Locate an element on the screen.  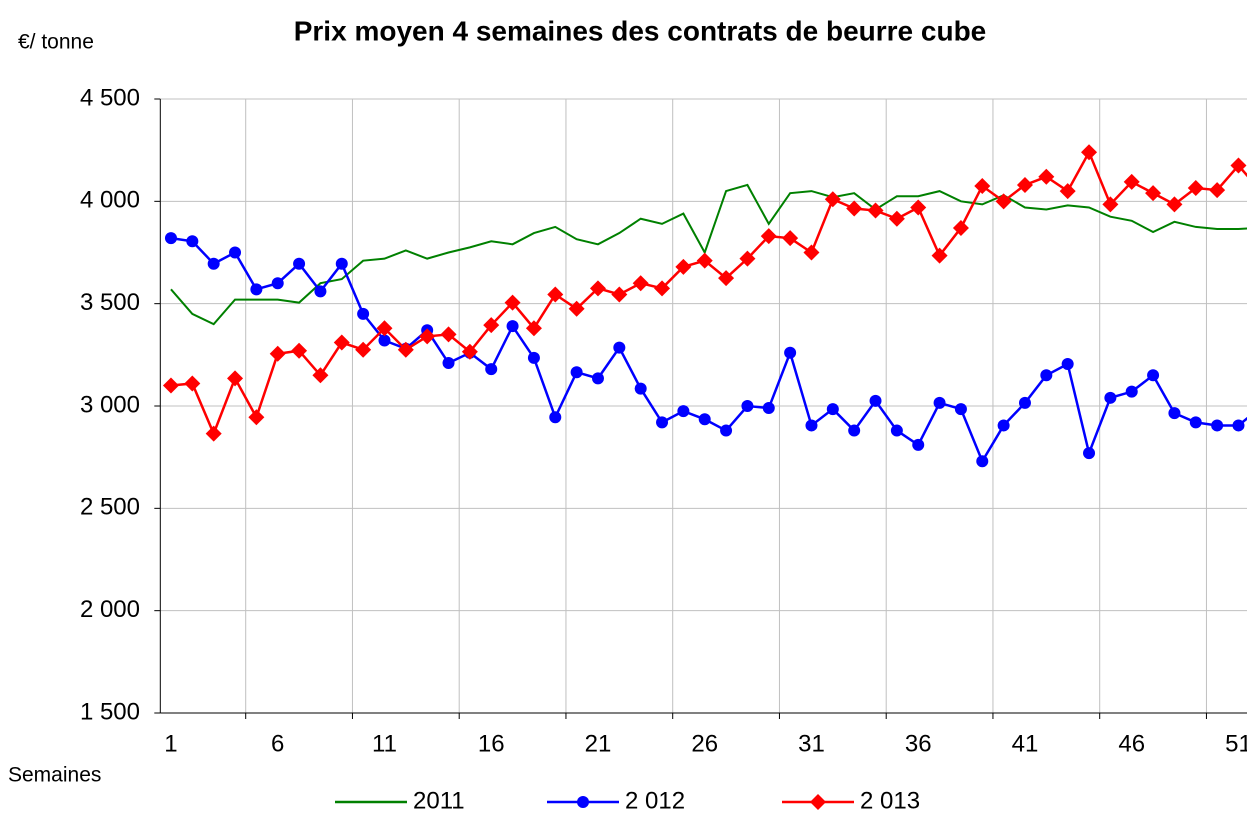
x-tick-label: 46 is located at coordinates (1131, 743).